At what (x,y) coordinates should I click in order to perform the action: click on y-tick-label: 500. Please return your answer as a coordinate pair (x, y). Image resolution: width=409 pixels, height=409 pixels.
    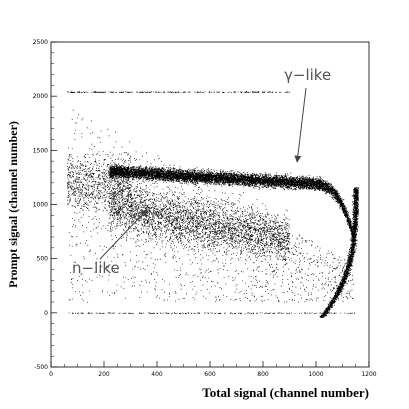
    Looking at the image, I should click on (43, 259).